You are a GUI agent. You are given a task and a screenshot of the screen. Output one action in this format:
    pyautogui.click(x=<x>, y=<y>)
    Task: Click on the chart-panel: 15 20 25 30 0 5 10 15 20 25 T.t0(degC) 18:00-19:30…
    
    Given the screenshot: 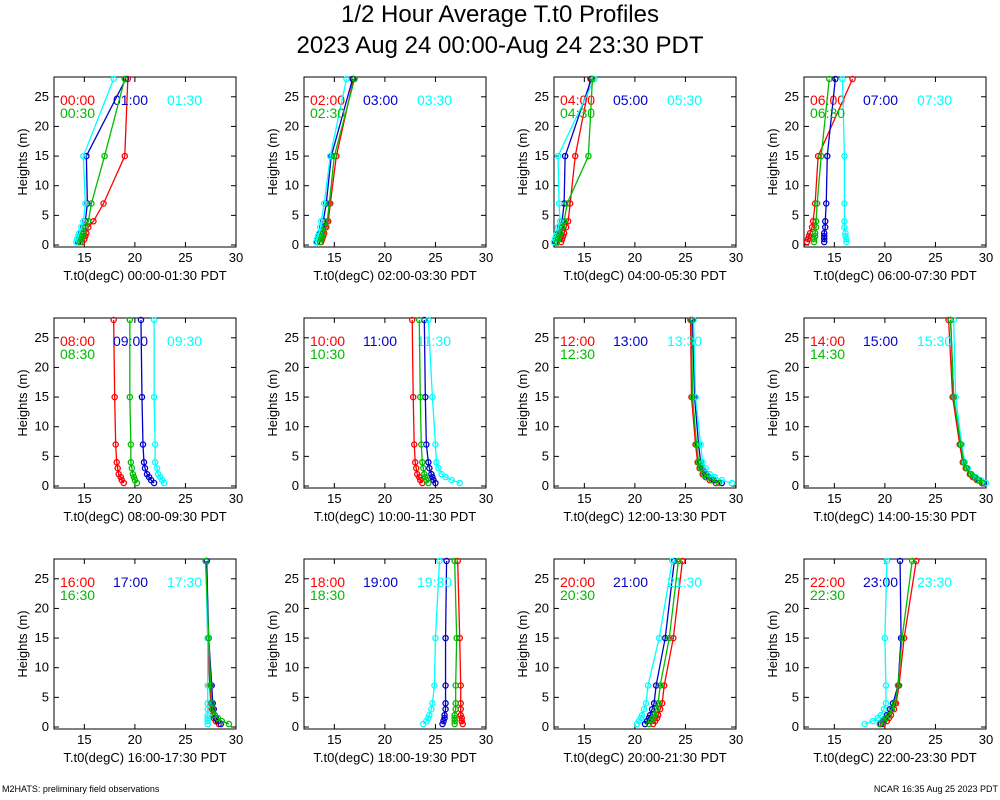 What is the action you would take?
    pyautogui.click(x=379, y=661)
    